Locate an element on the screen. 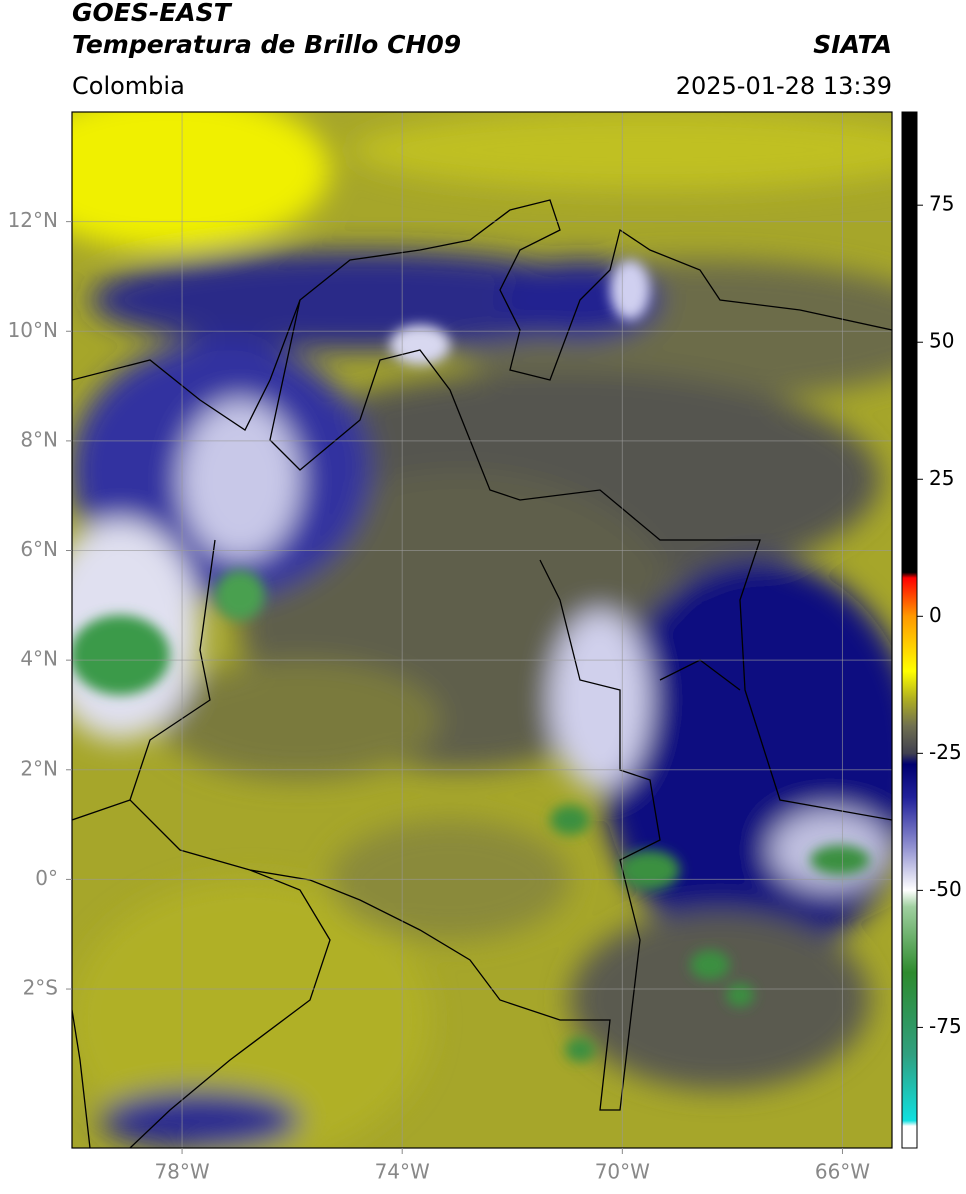  colorbar-tick-label: 25 is located at coordinates (941, 478).